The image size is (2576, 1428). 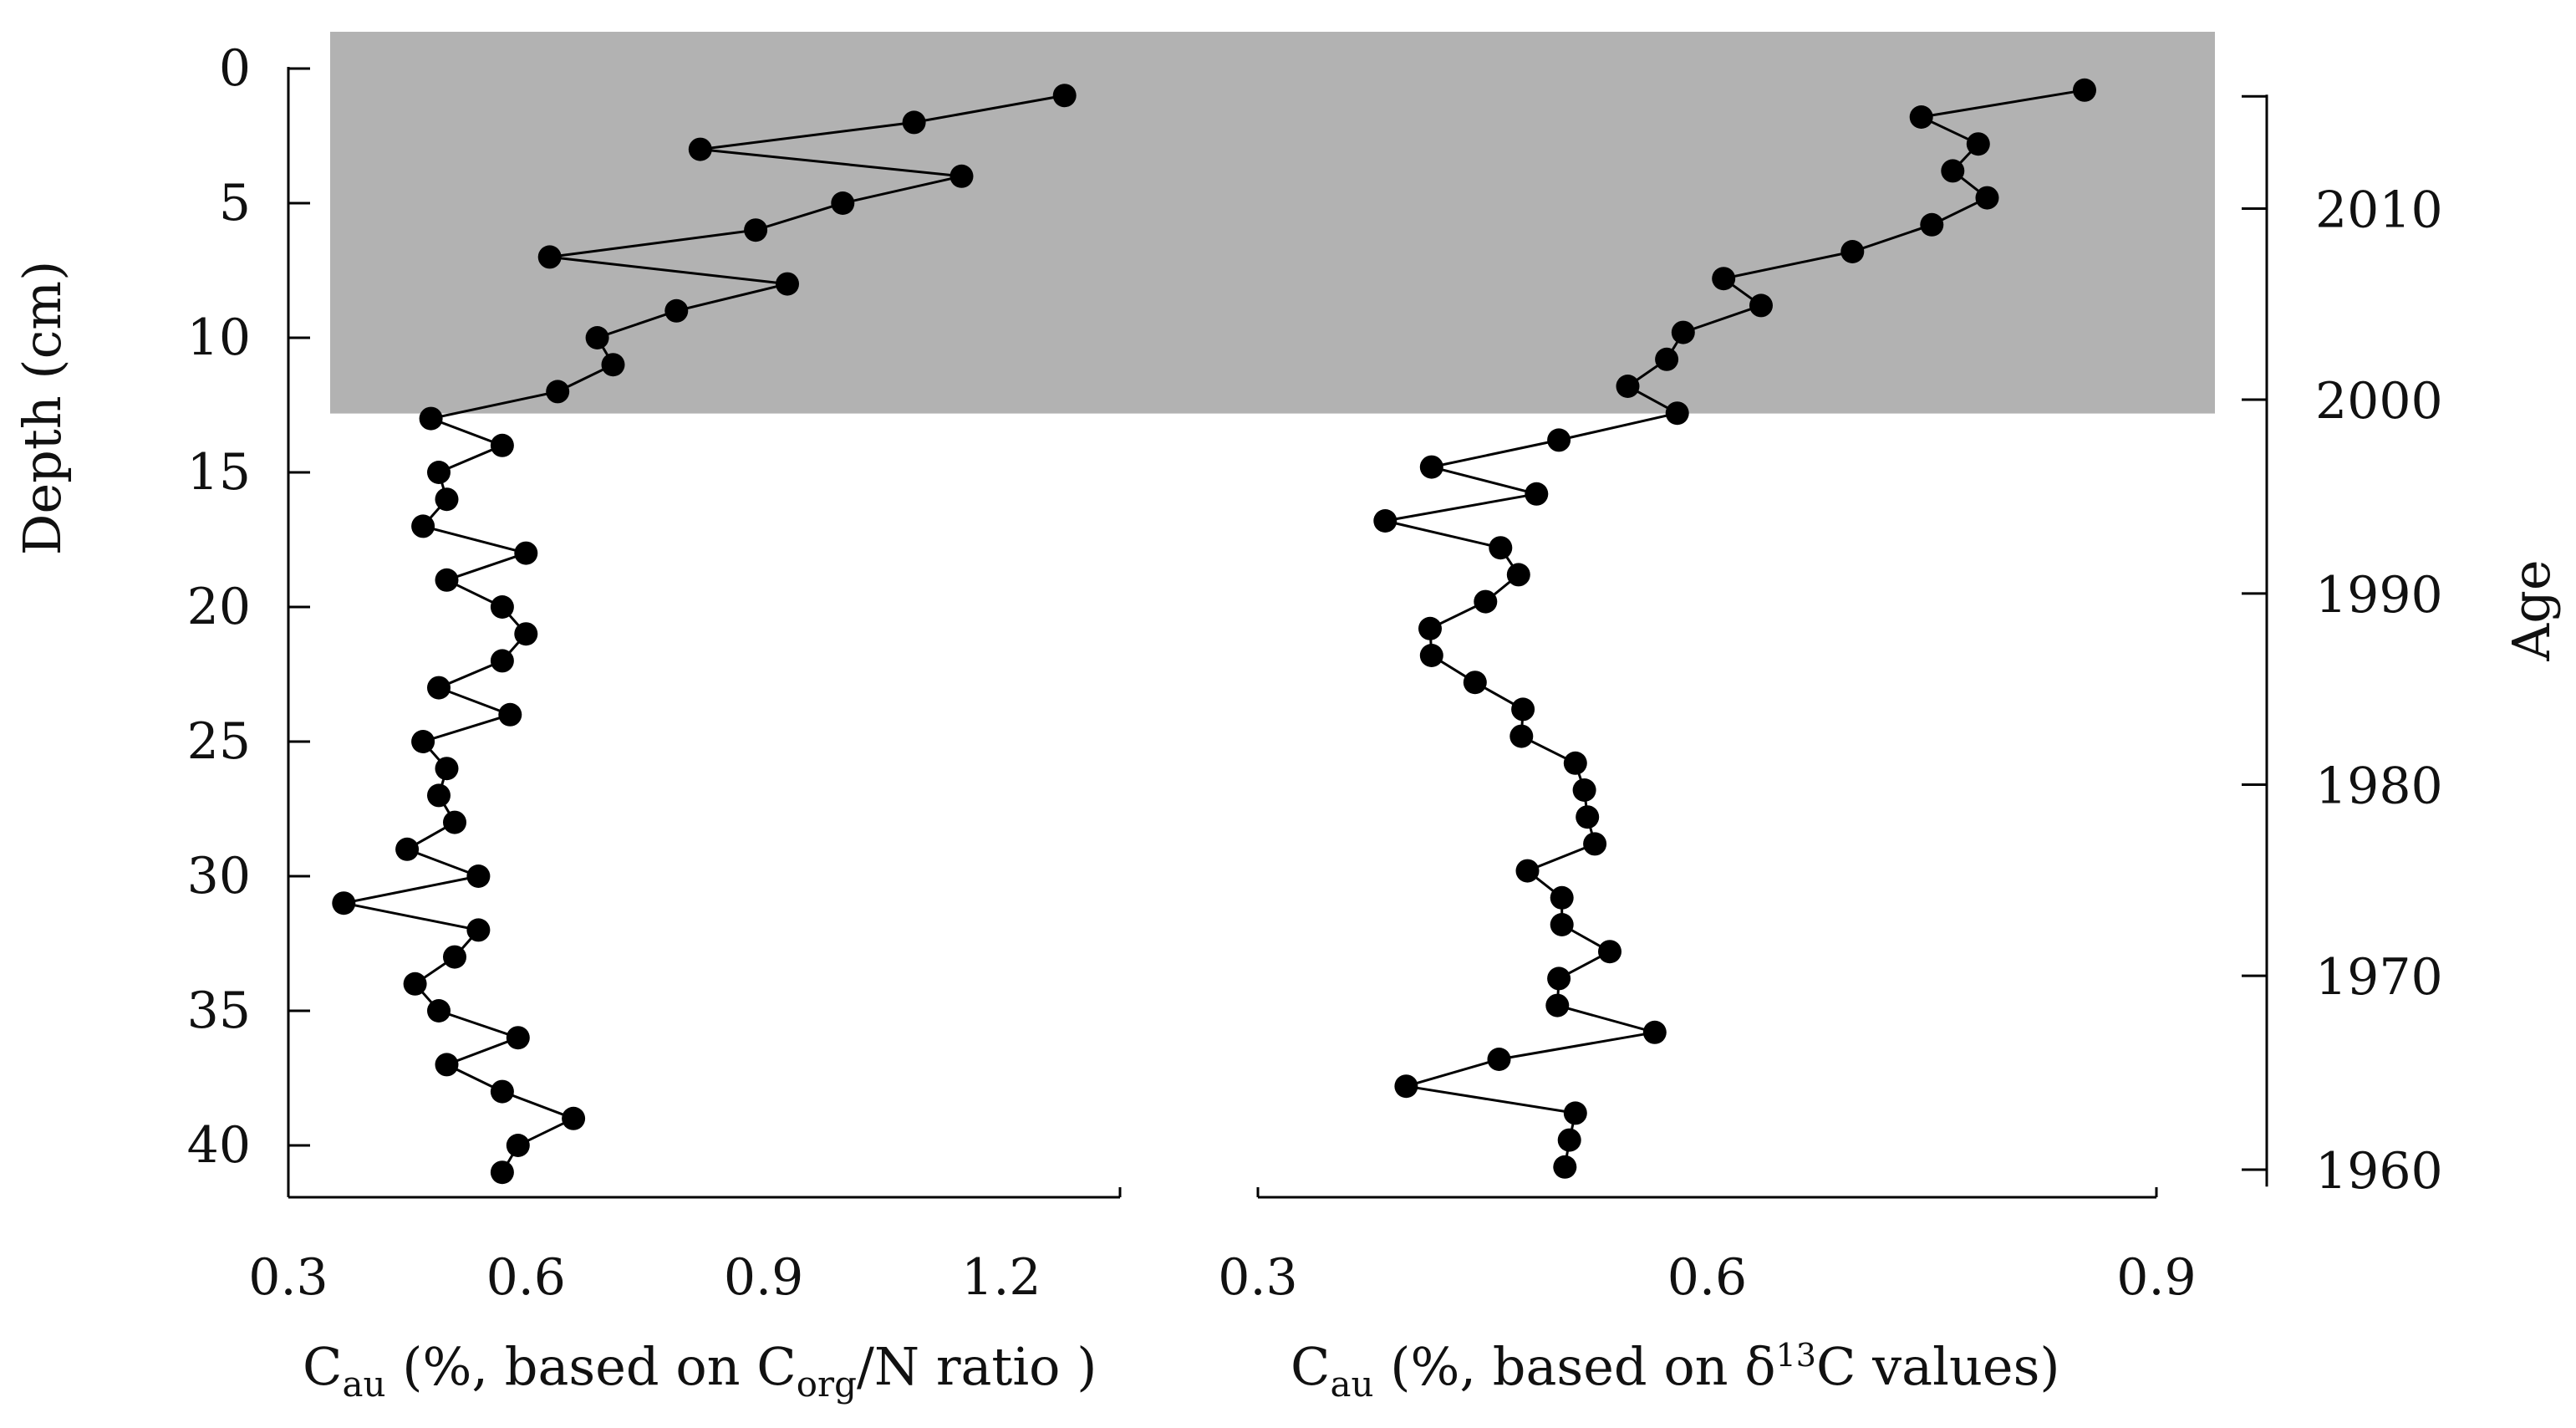 I want to click on depth-tick-label: 25, so click(x=219, y=741).